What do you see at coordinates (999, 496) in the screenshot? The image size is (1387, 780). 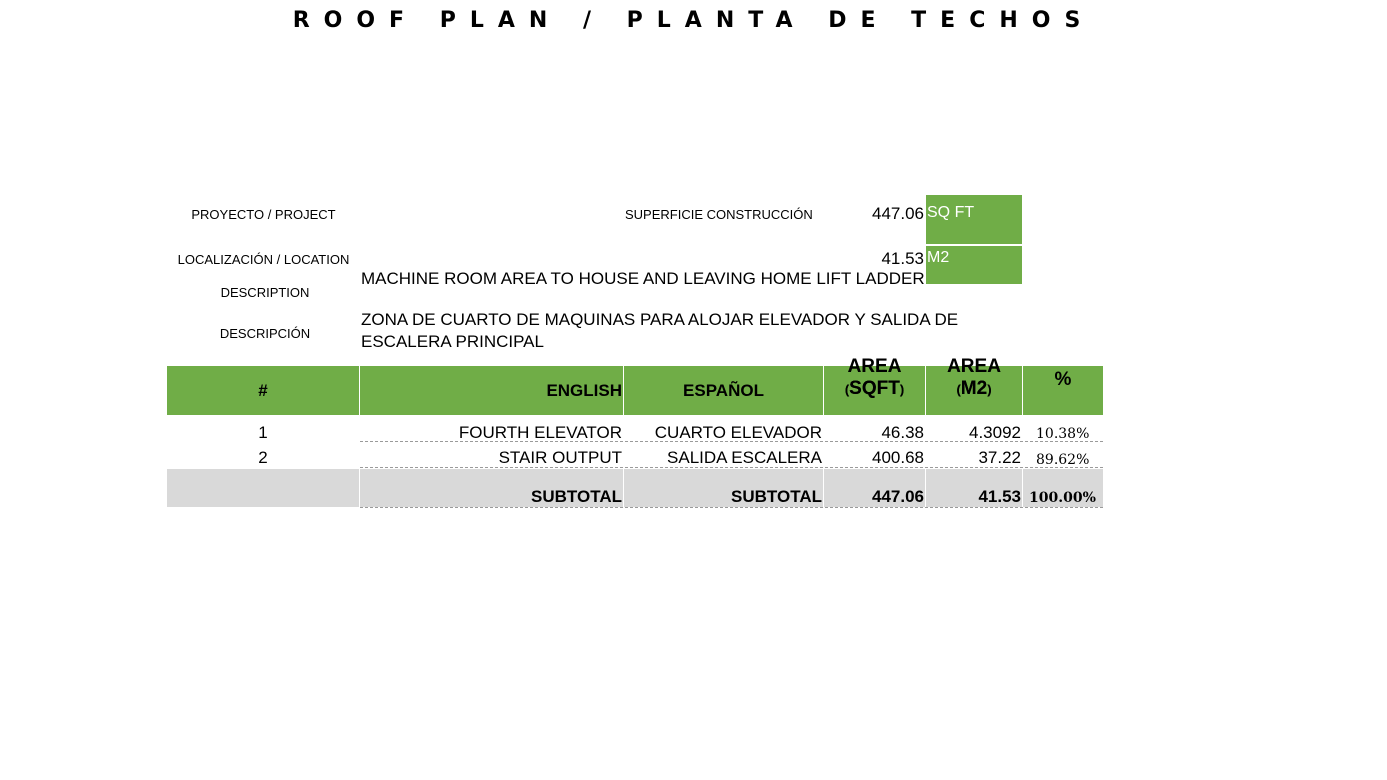 I see `subtotal-m2: 41.53` at bounding box center [999, 496].